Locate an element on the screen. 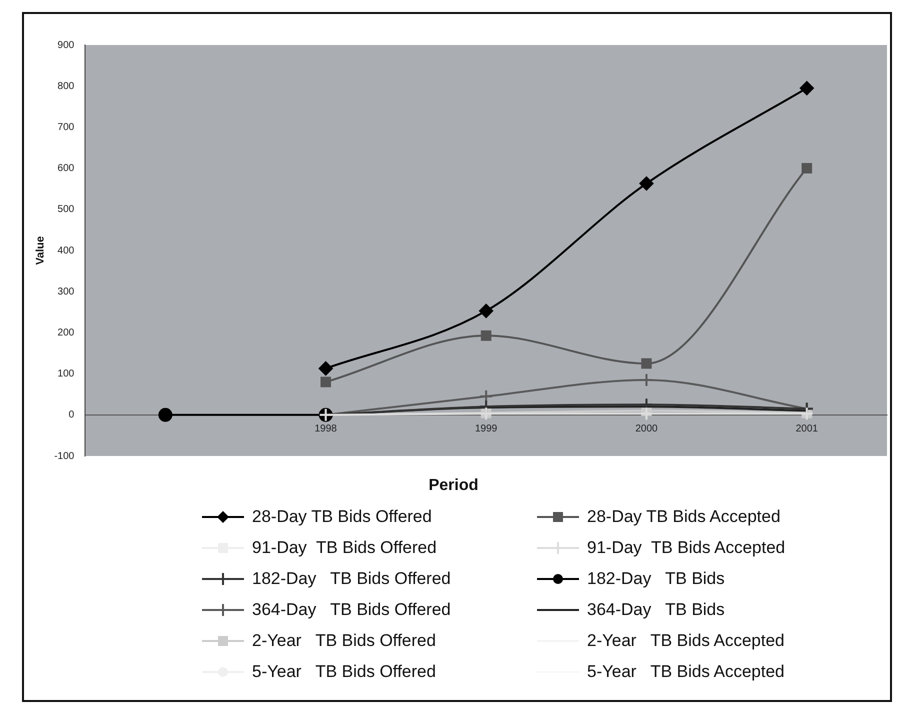 The height and width of the screenshot is (726, 907). legend-label: 91-Day TB Bids Offered is located at coordinates (344, 548).